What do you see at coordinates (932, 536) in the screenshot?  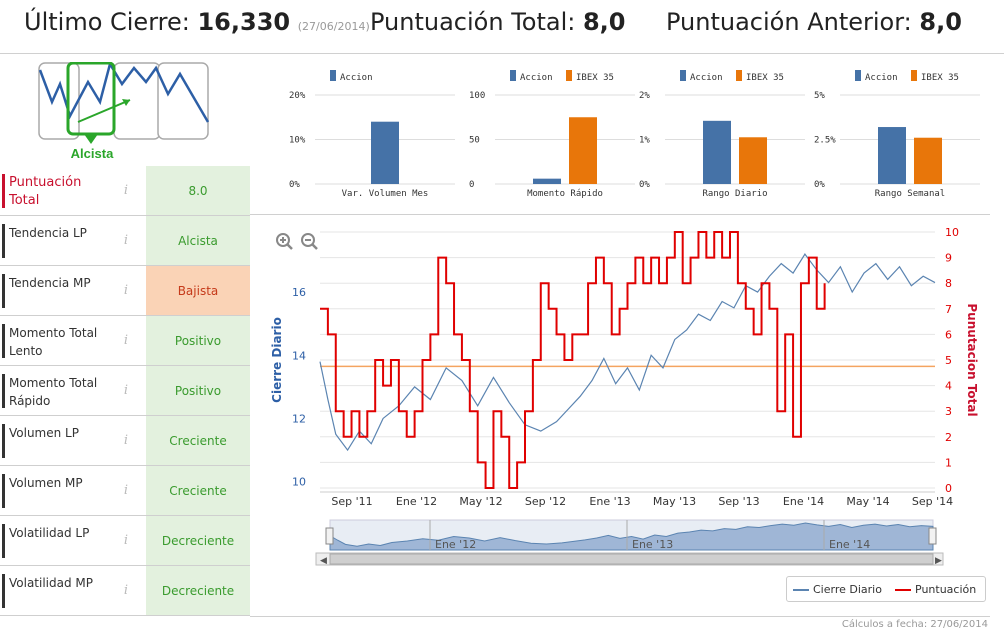 I see `navigator-handle-right` at bounding box center [932, 536].